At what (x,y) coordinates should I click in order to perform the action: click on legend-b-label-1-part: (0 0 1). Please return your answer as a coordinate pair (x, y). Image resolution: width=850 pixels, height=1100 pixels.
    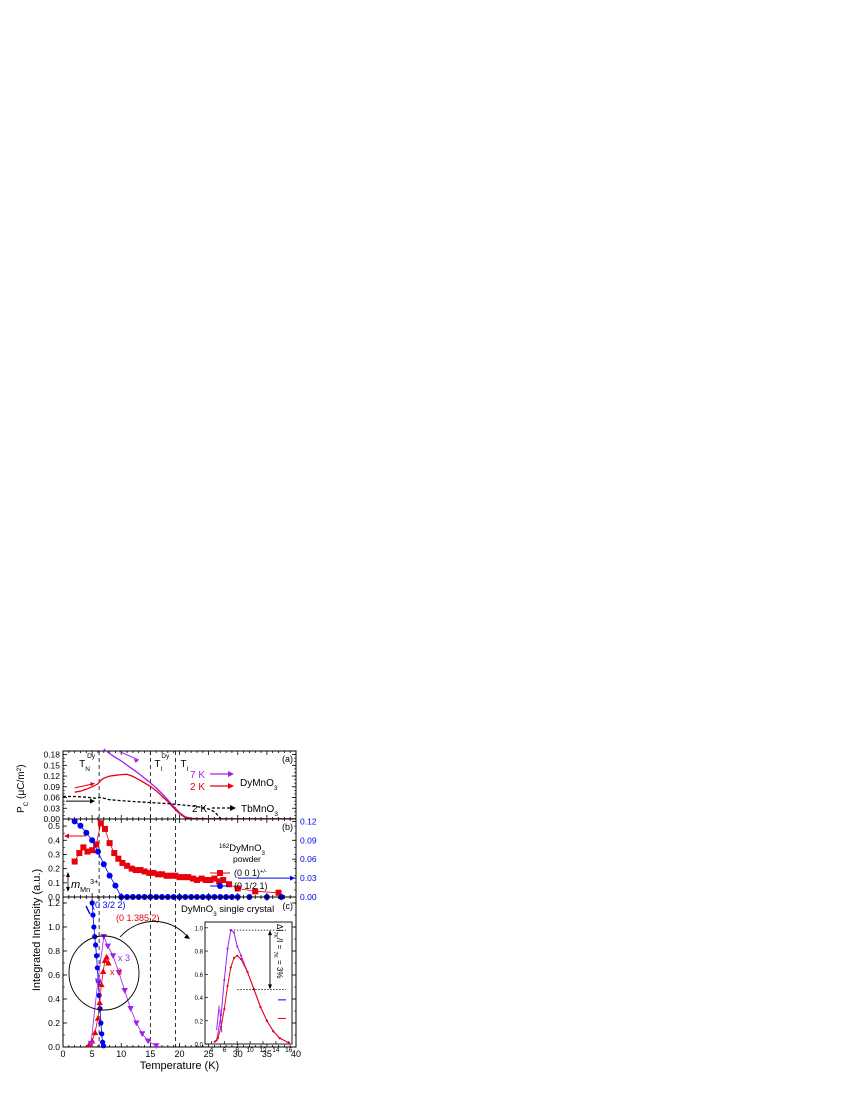
    Looking at the image, I should click on (247, 873).